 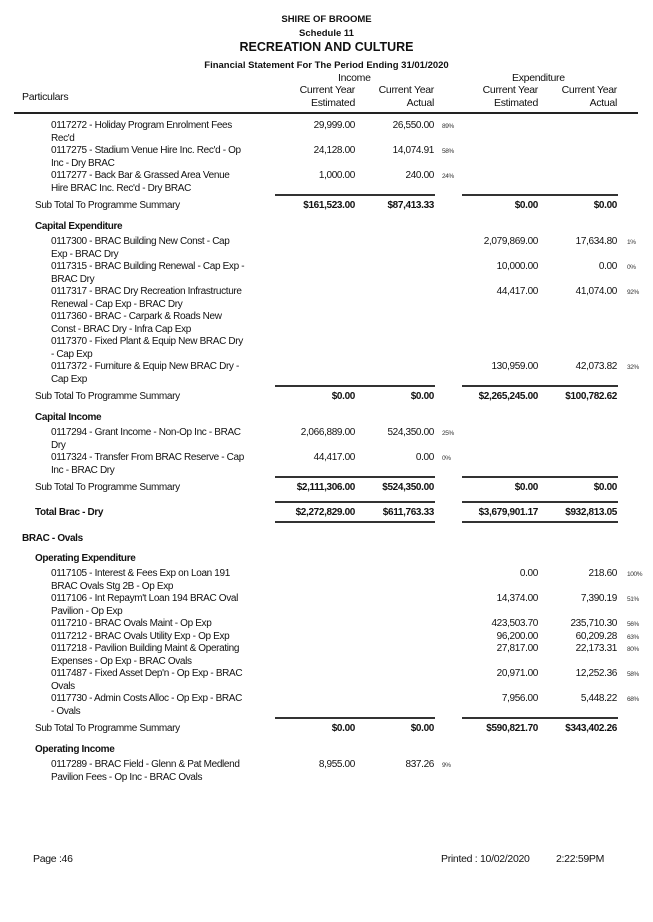 I want to click on income-actual-value: $524,350.00, so click(x=408, y=487).